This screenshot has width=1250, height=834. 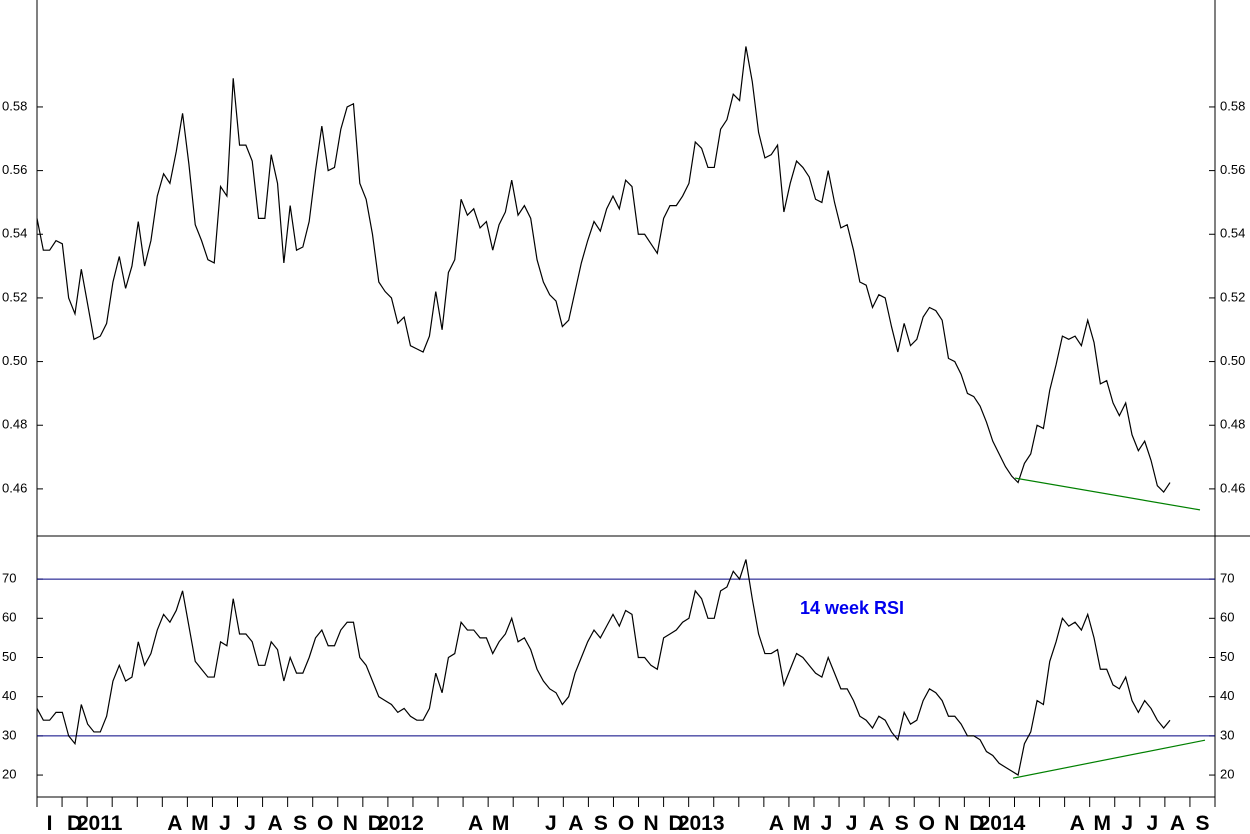 I want to click on x-tick-label: 2012, so click(x=400, y=823).